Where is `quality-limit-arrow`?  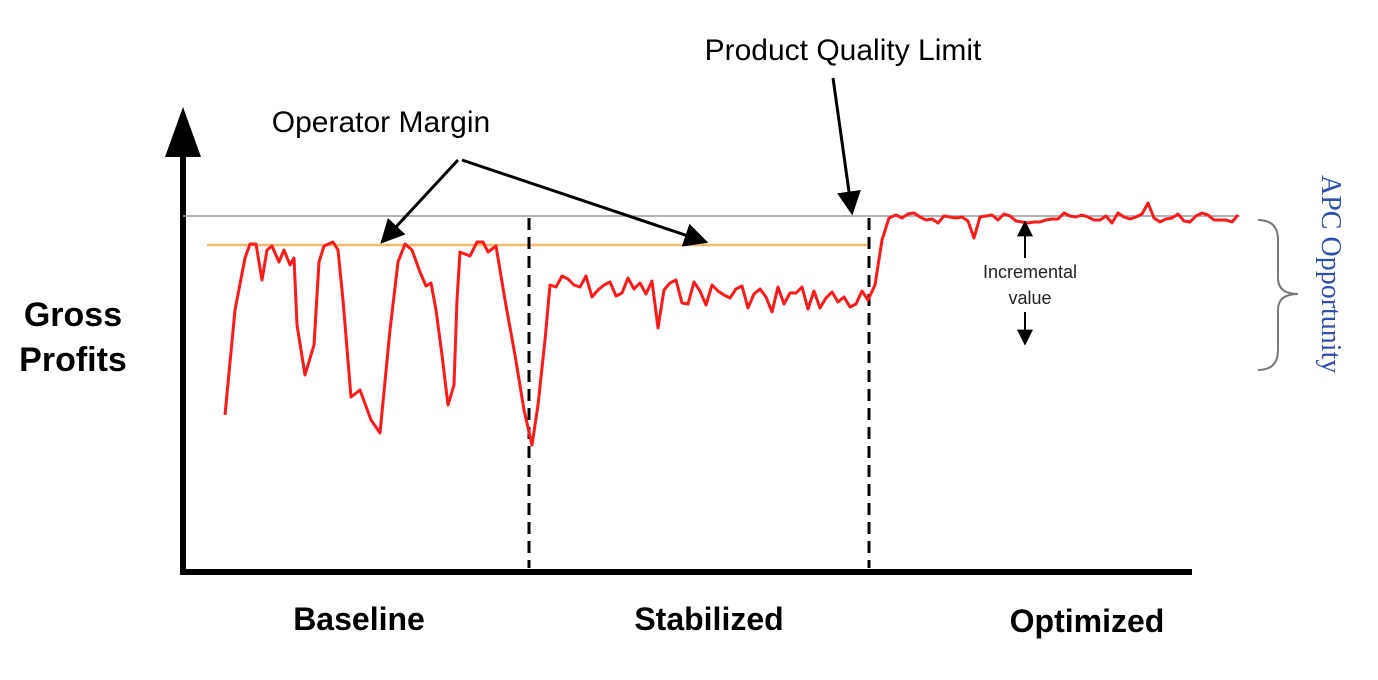
quality-limit-arrow is located at coordinates (846, 146).